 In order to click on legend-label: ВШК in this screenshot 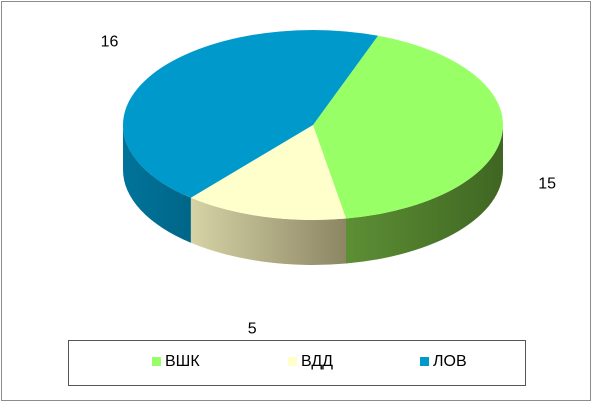, I will do `click(182, 361)`.